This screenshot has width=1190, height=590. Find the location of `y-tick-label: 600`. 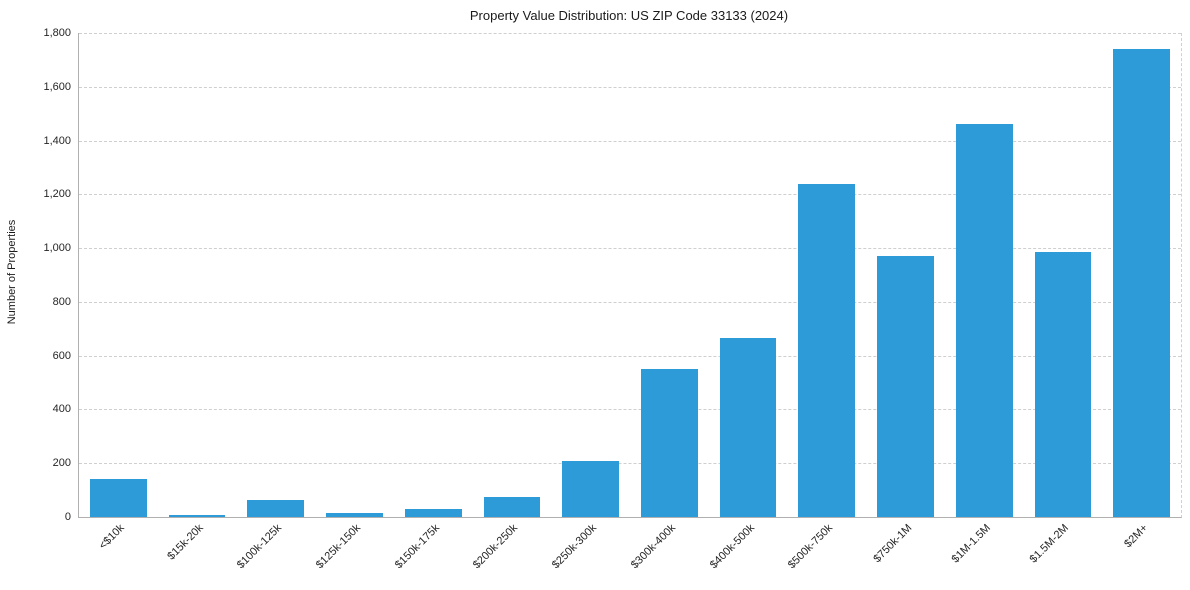

y-tick-label: 600 is located at coordinates (61, 355).